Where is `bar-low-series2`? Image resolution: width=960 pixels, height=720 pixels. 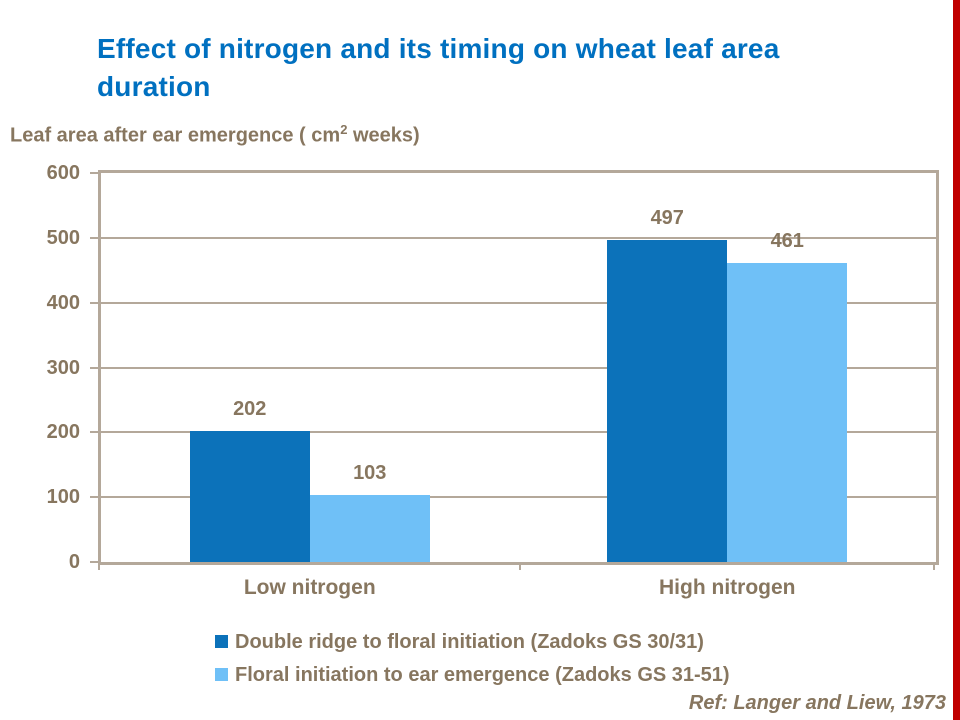 bar-low-series2 is located at coordinates (369, 528).